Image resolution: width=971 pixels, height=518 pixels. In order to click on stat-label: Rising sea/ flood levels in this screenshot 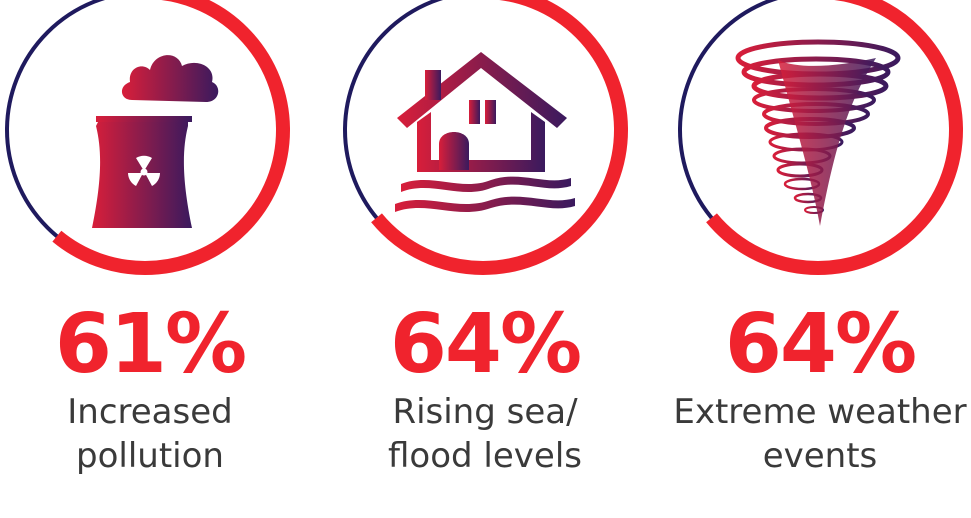, I will do `click(485, 434)`.